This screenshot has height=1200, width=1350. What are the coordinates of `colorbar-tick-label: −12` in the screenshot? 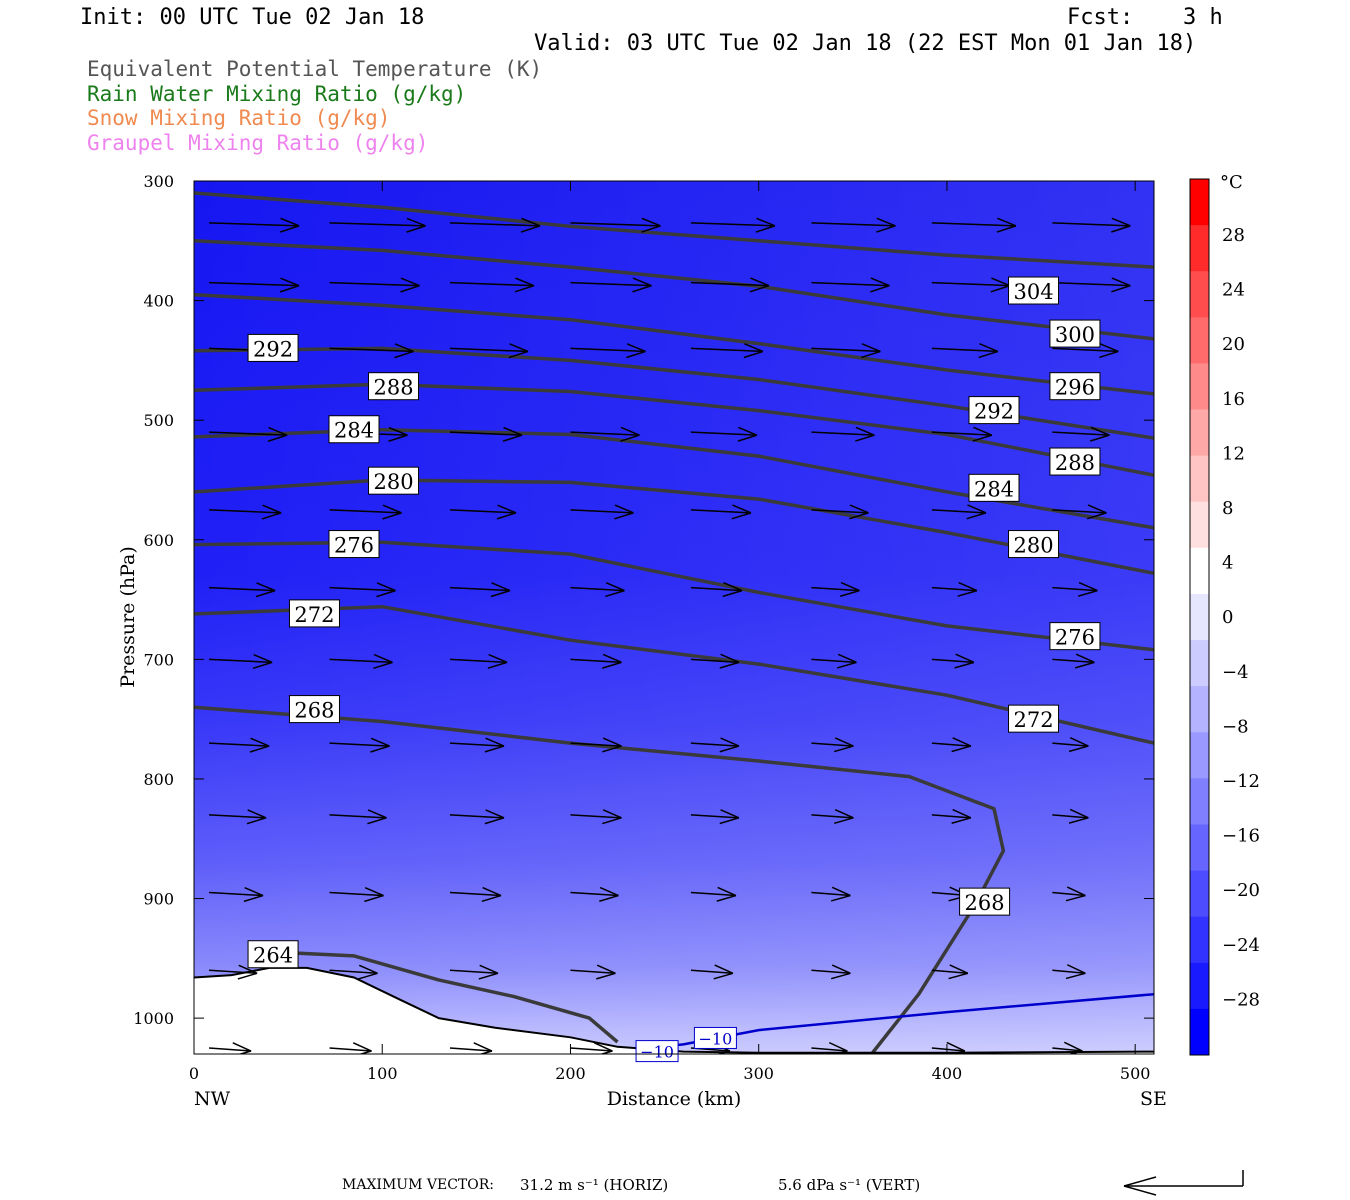 It's located at (1241, 781).